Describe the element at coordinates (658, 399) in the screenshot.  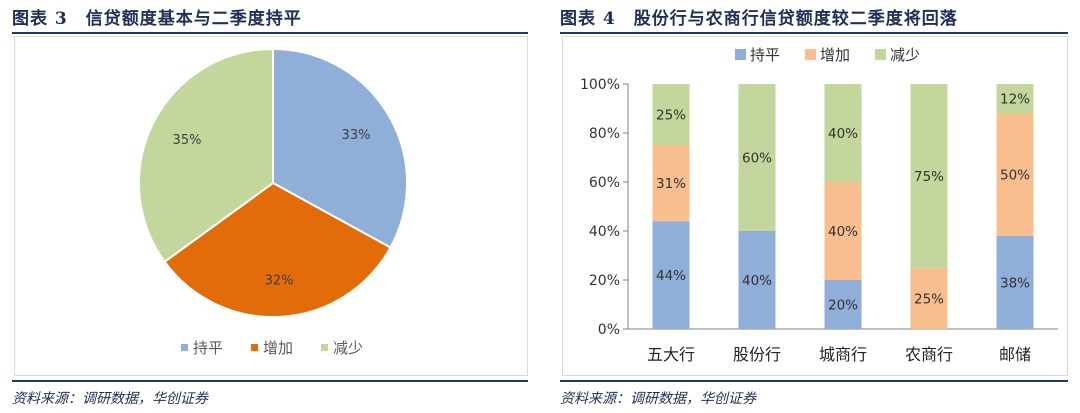
I see `figure-4-source: 资料来源：调研数据，华创证券` at that location.